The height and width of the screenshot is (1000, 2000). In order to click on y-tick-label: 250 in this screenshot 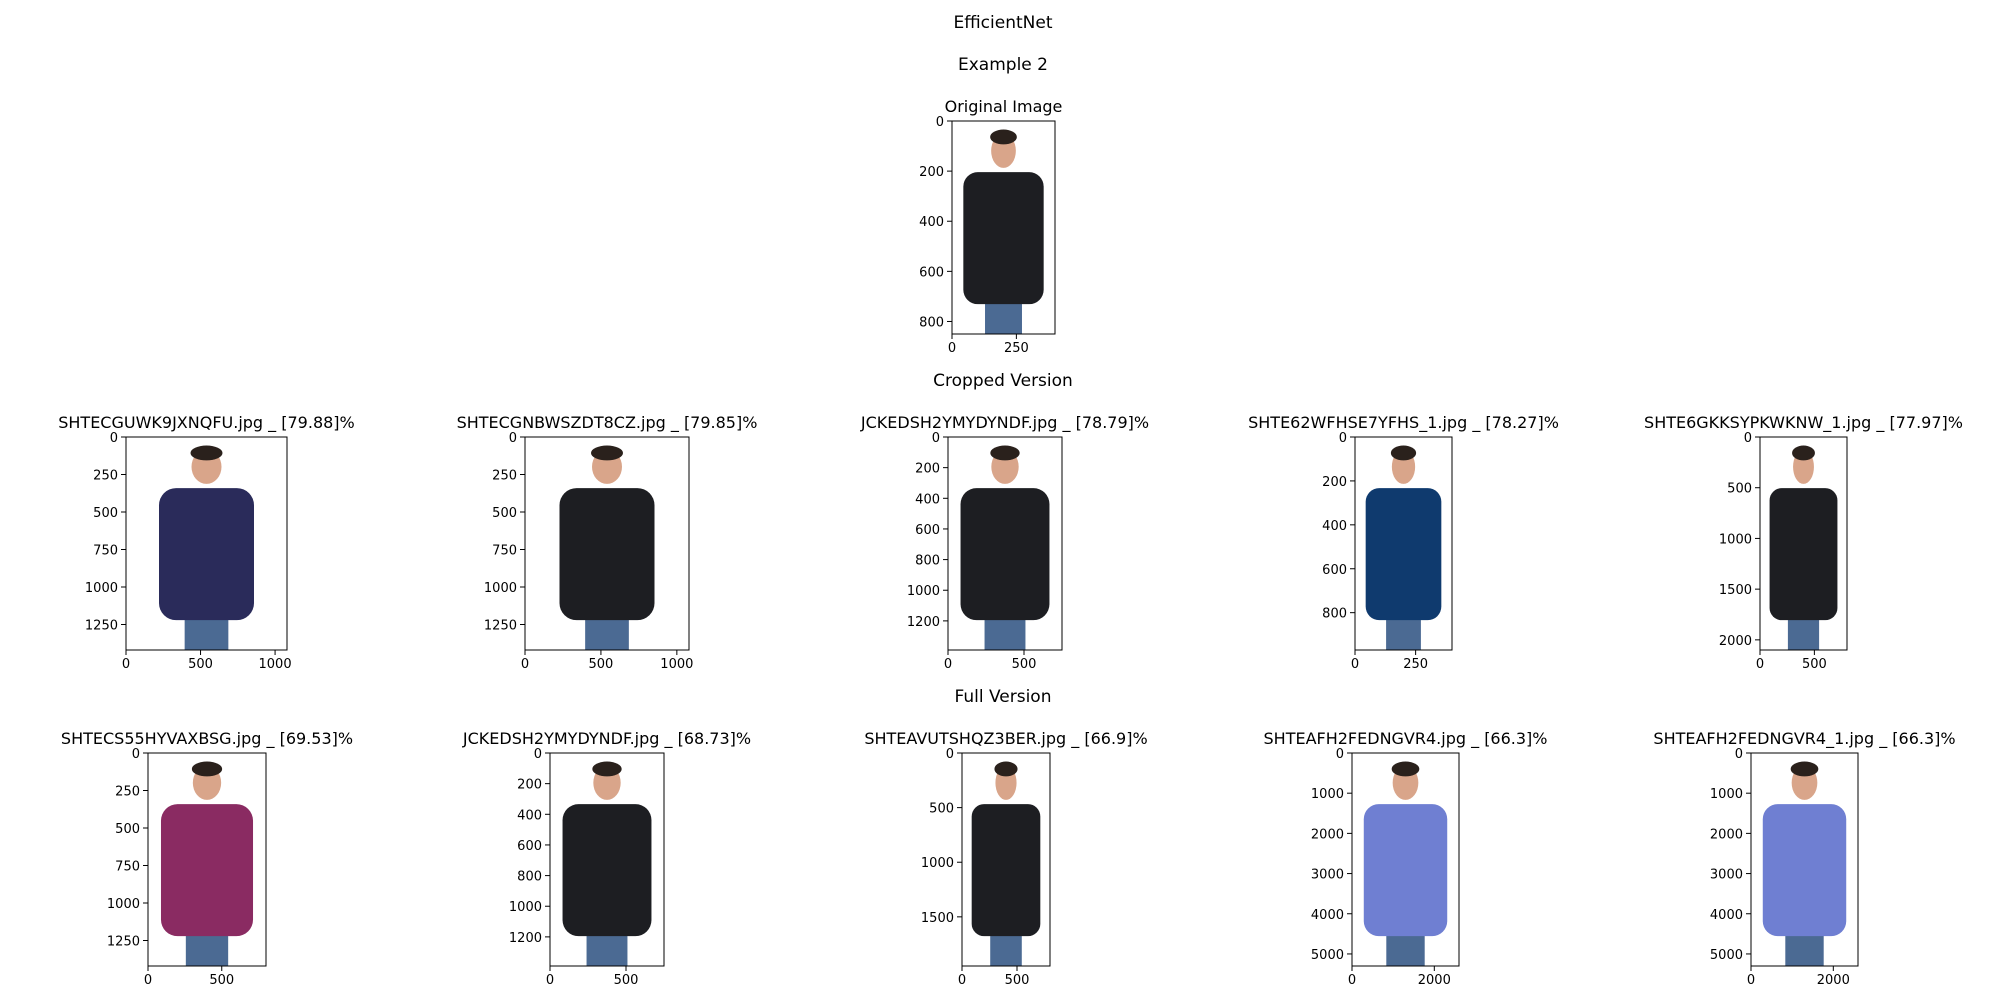, I will do `click(504, 476)`.